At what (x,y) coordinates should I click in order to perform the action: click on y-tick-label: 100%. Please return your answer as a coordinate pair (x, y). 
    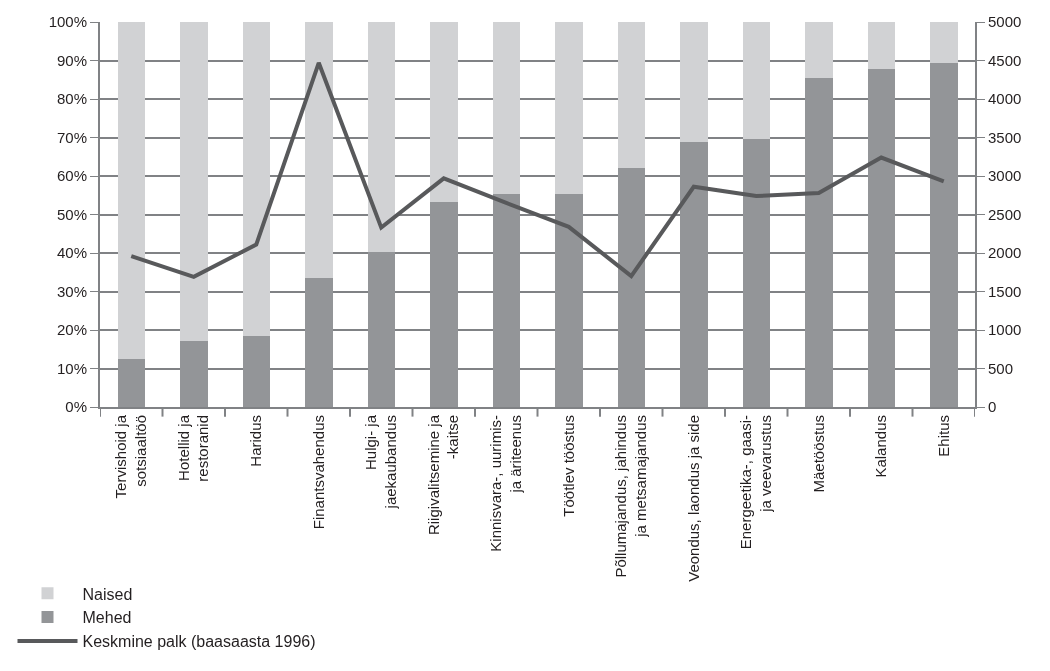
    Looking at the image, I should click on (67, 22).